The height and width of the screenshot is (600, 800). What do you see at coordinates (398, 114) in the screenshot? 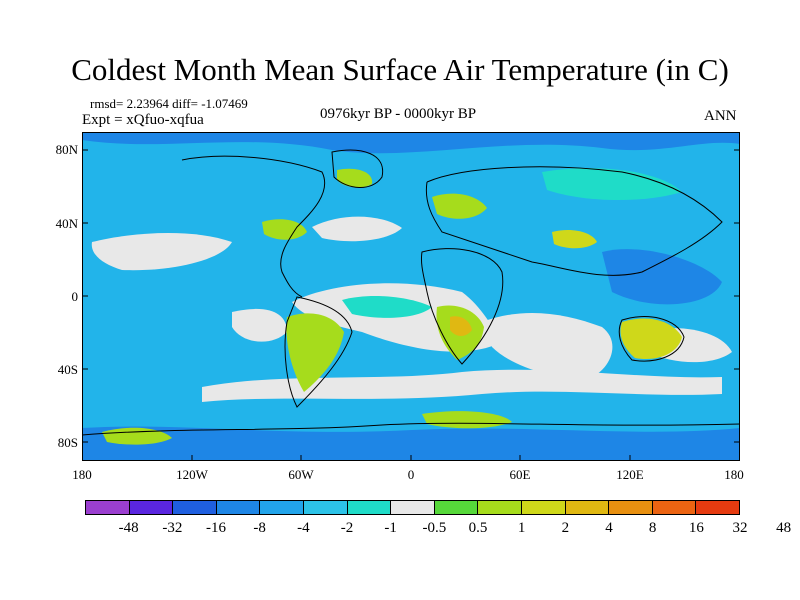
I see `period-label: 0976kyr BP - 0000kyr BP` at bounding box center [398, 114].